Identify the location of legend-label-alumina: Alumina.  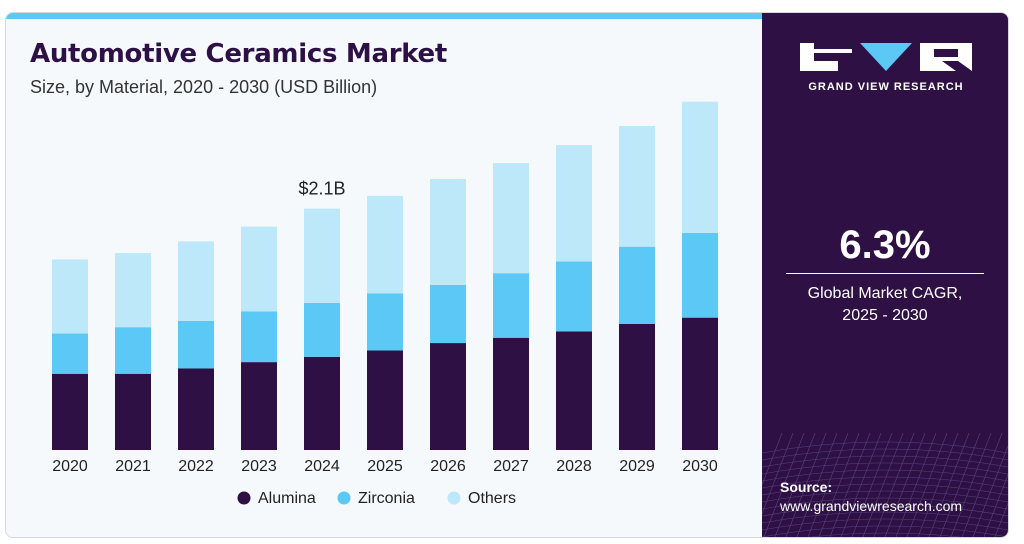
(287, 498).